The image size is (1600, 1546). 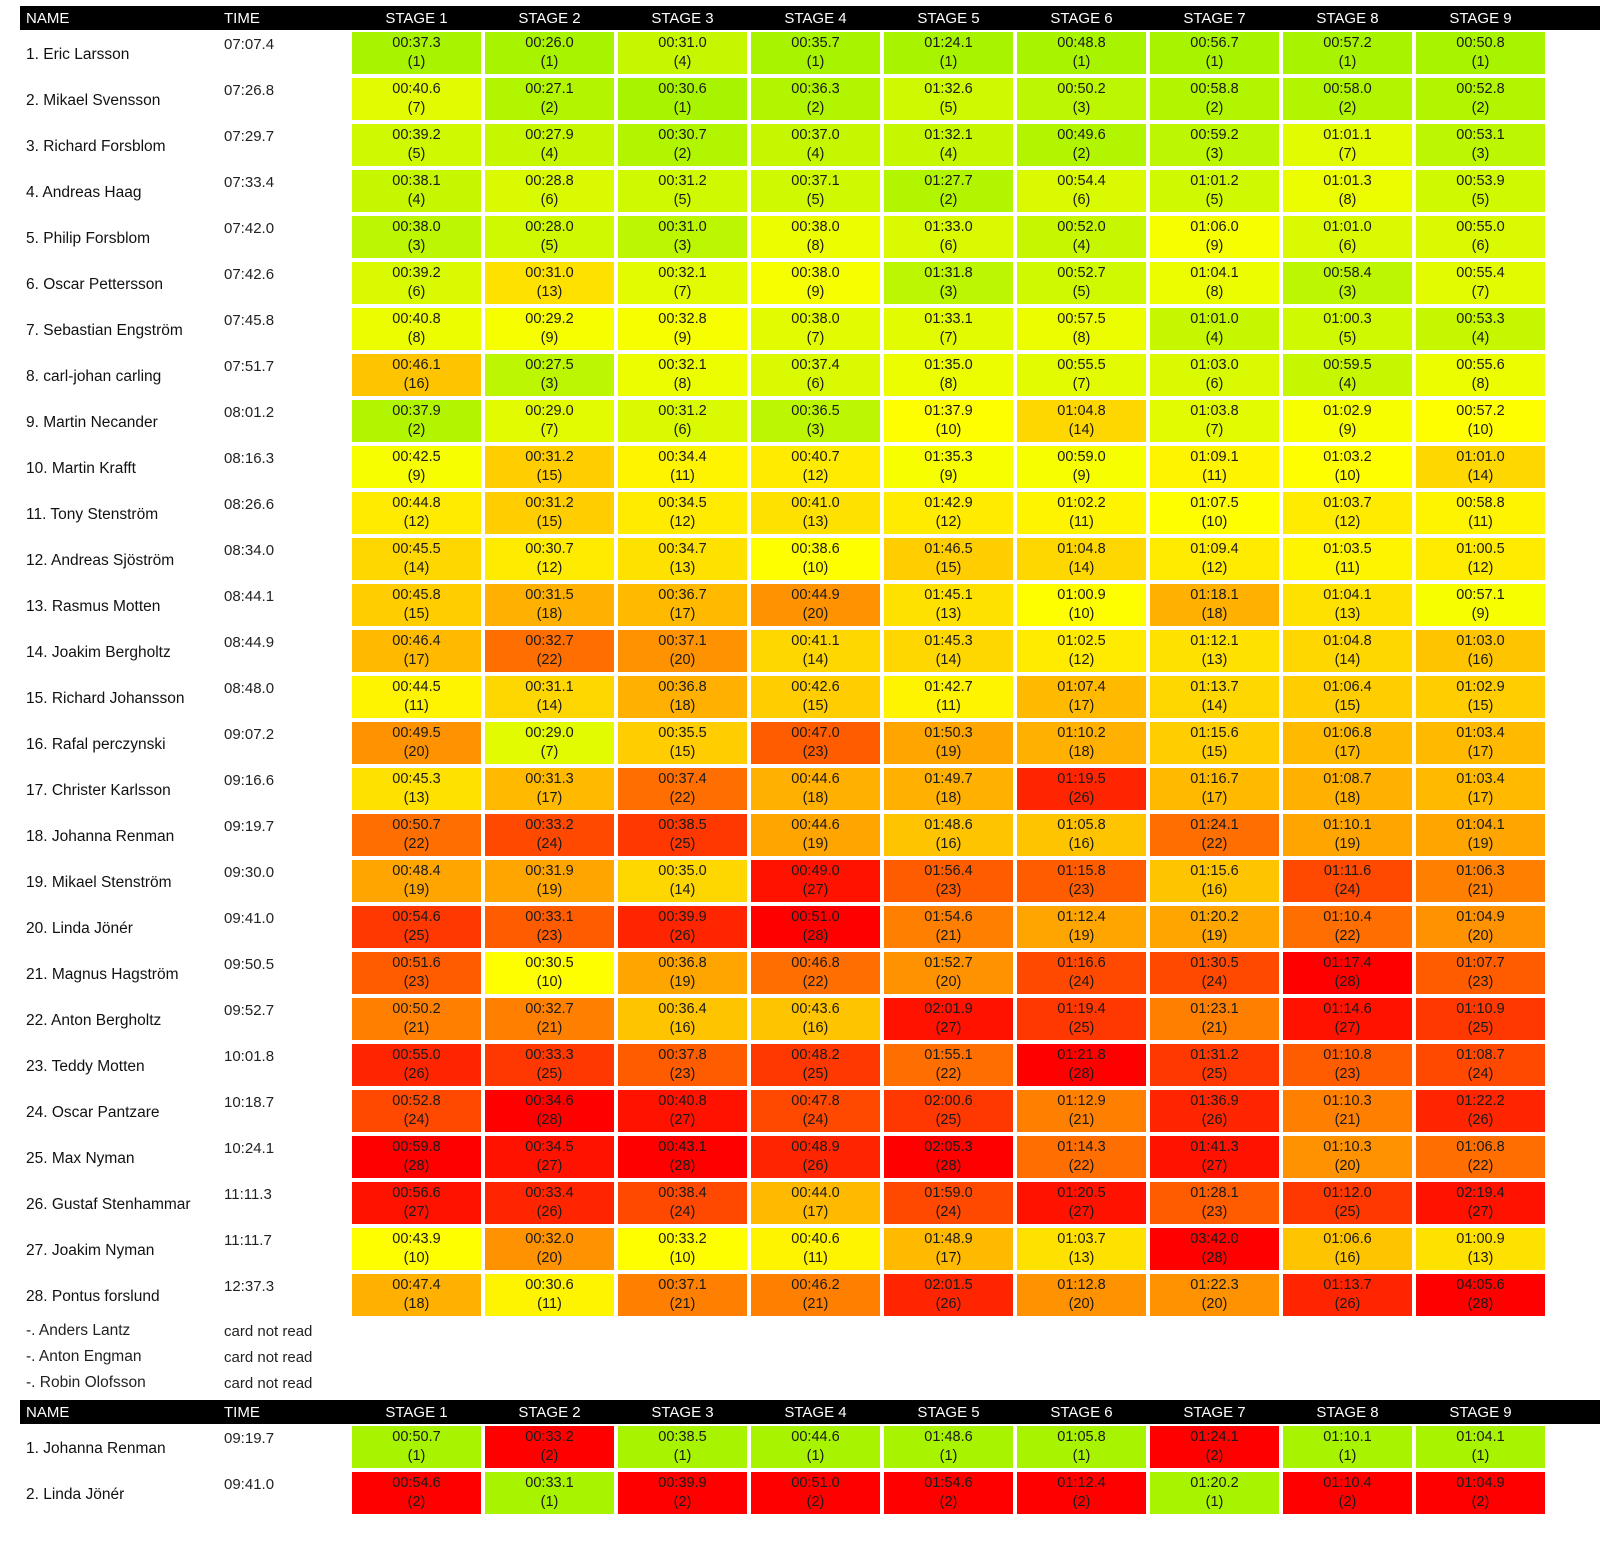 What do you see at coordinates (1081, 595) in the screenshot?
I see `stage-time: 01:00.9` at bounding box center [1081, 595].